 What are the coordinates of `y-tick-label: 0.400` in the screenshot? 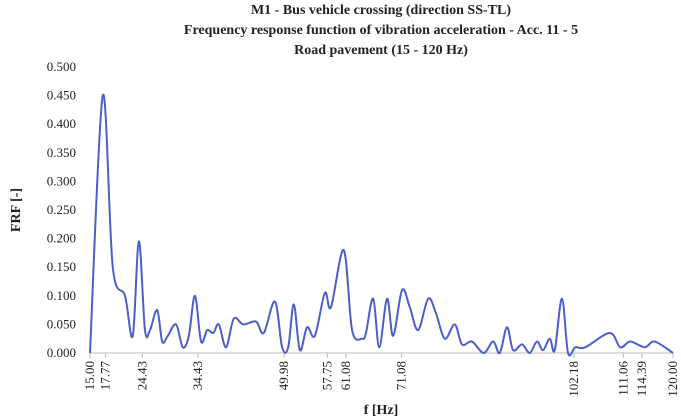 It's located at (61, 123).